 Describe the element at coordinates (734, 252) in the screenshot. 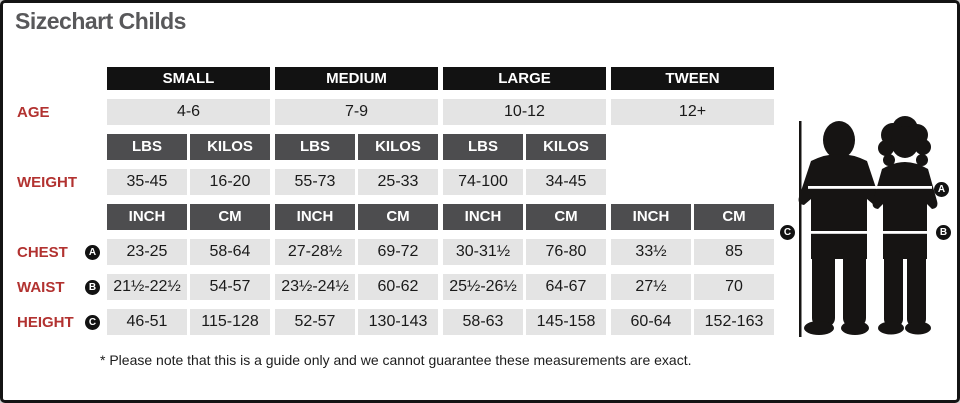

I see `table-cell: 85` at that location.